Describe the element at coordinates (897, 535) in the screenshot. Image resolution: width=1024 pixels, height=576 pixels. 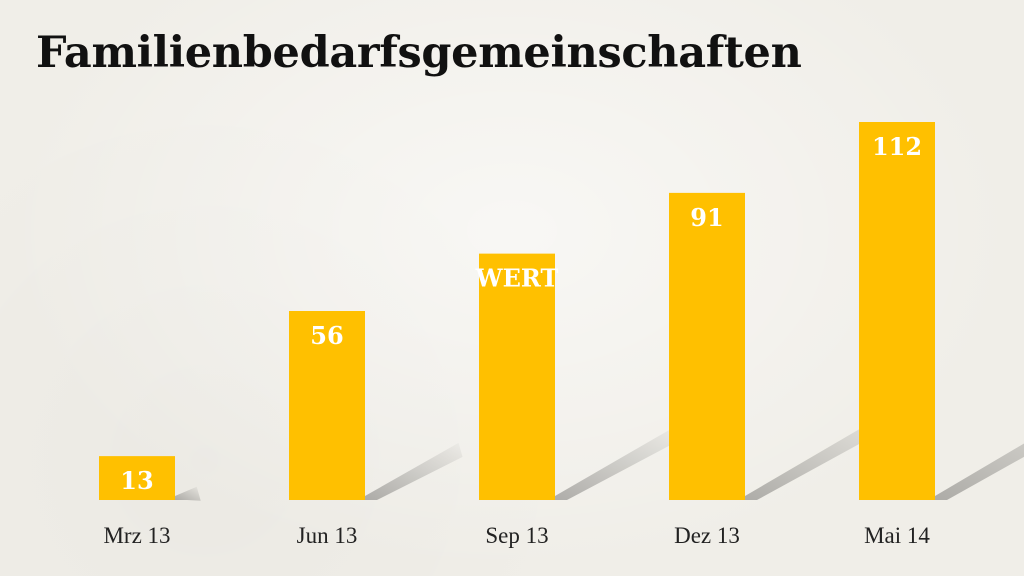
I see `x-tick-label: Mai 14` at that location.